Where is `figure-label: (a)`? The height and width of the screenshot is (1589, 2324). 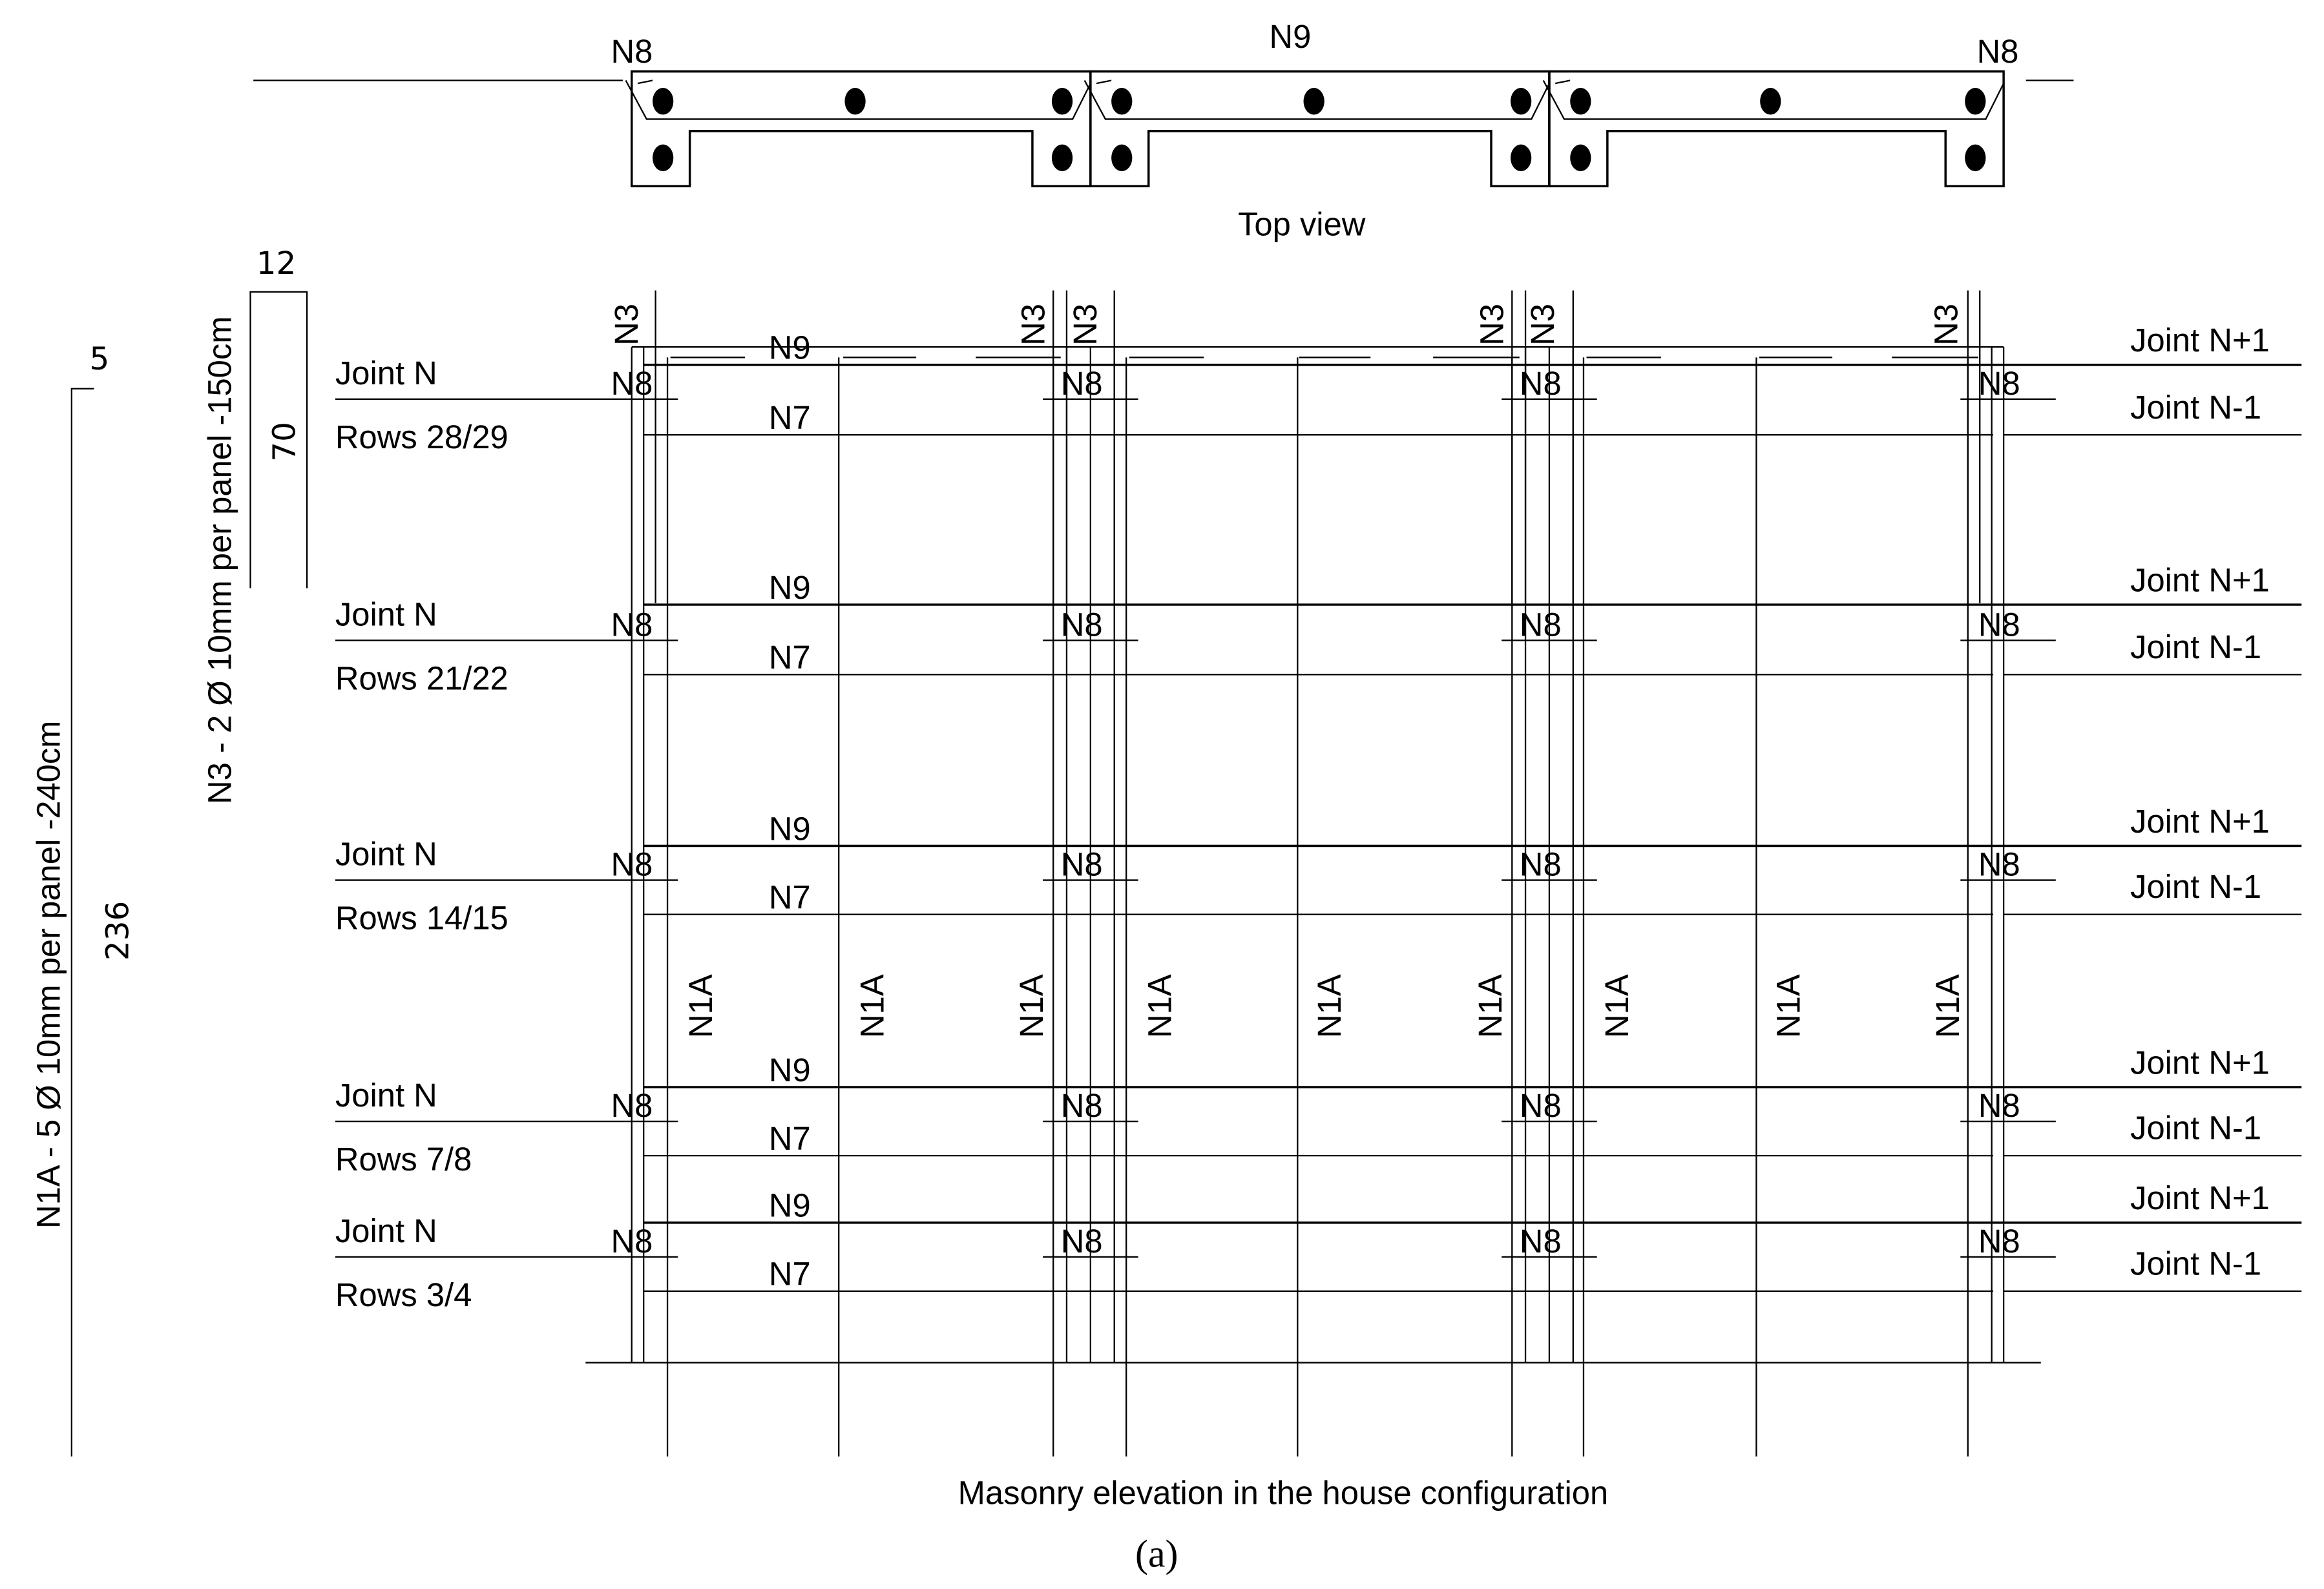 figure-label: (a) is located at coordinates (1157, 1553).